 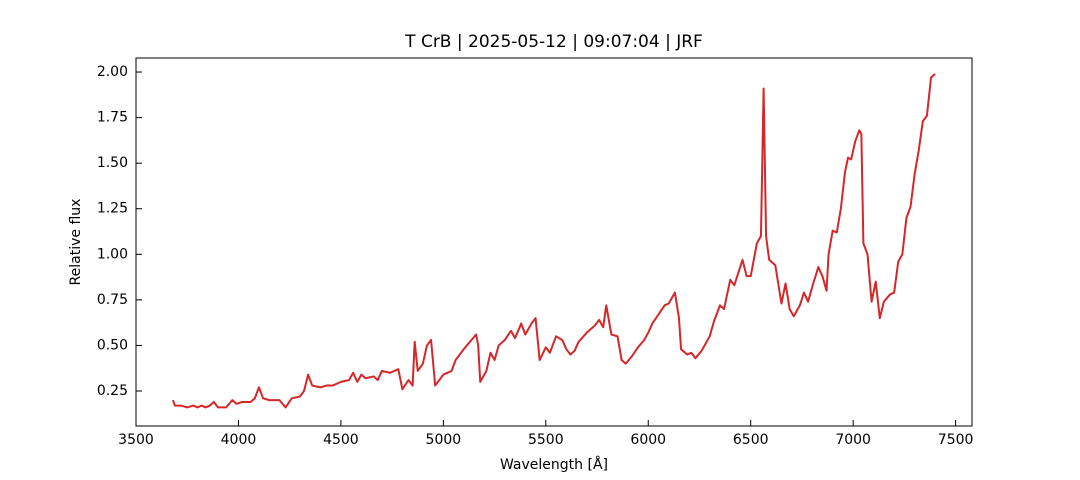 What do you see at coordinates (112, 72) in the screenshot?
I see `y-tick-label: 2.00` at bounding box center [112, 72].